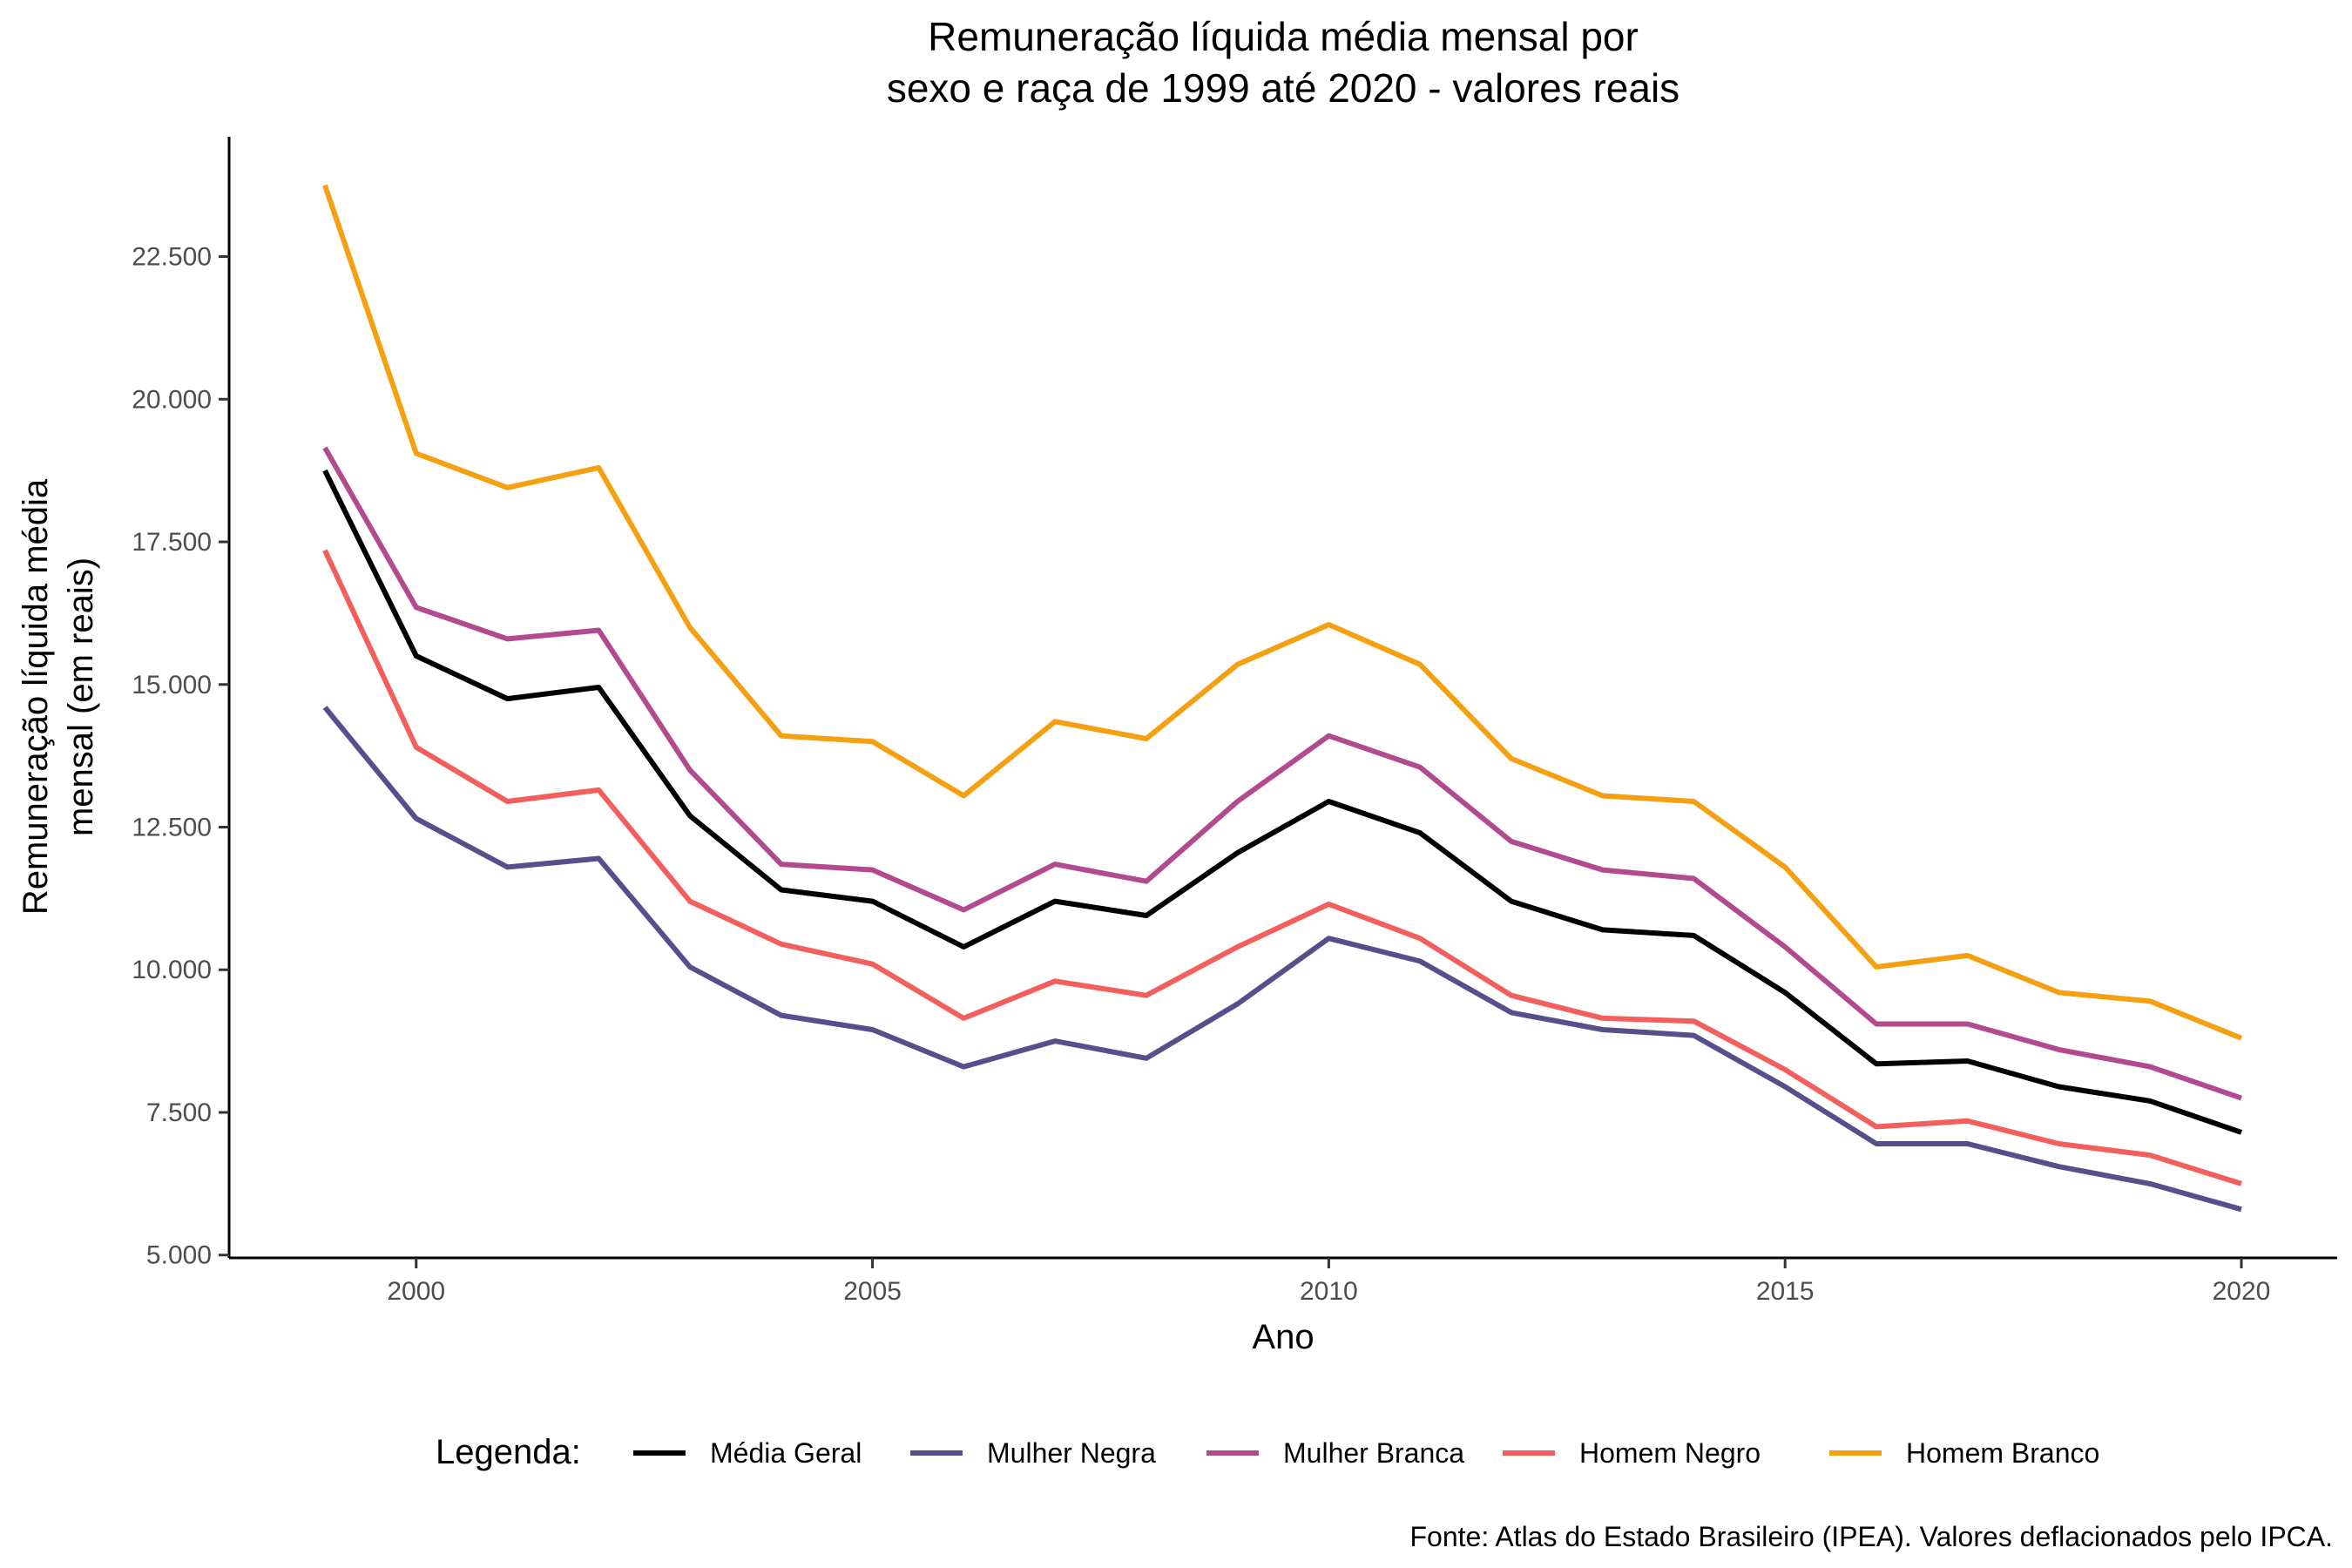 Image resolution: width=2352 pixels, height=1568 pixels. Describe the element at coordinates (172, 257) in the screenshot. I see `y-tick-label: 22.500` at that location.